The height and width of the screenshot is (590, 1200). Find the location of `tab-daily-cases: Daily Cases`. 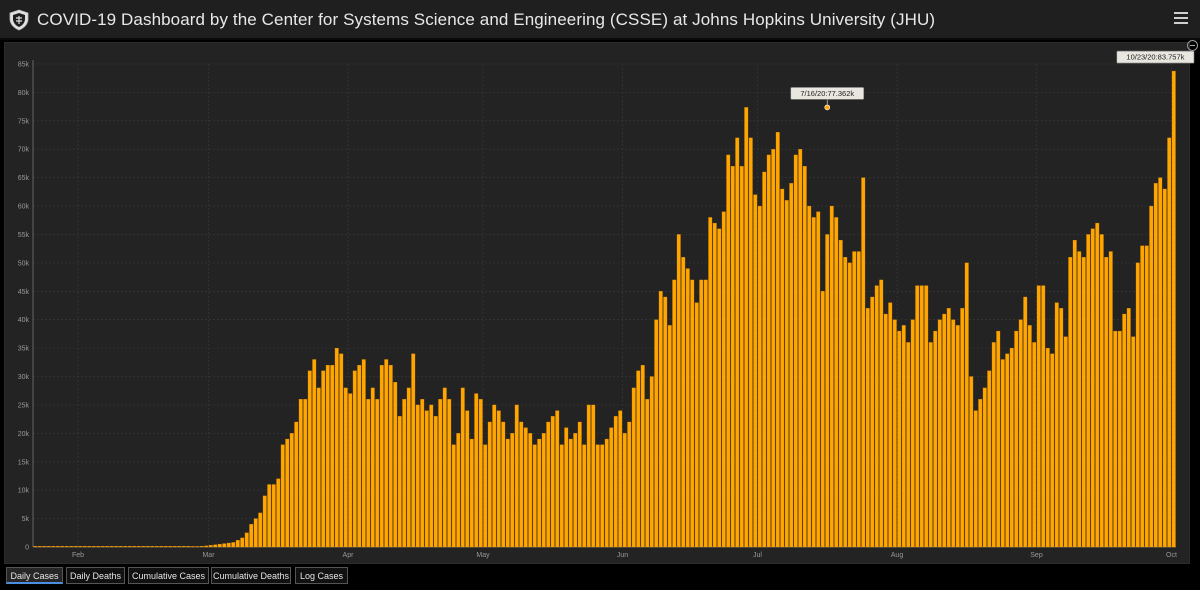

tab-daily-cases: Daily Cases is located at coordinates (34, 575).